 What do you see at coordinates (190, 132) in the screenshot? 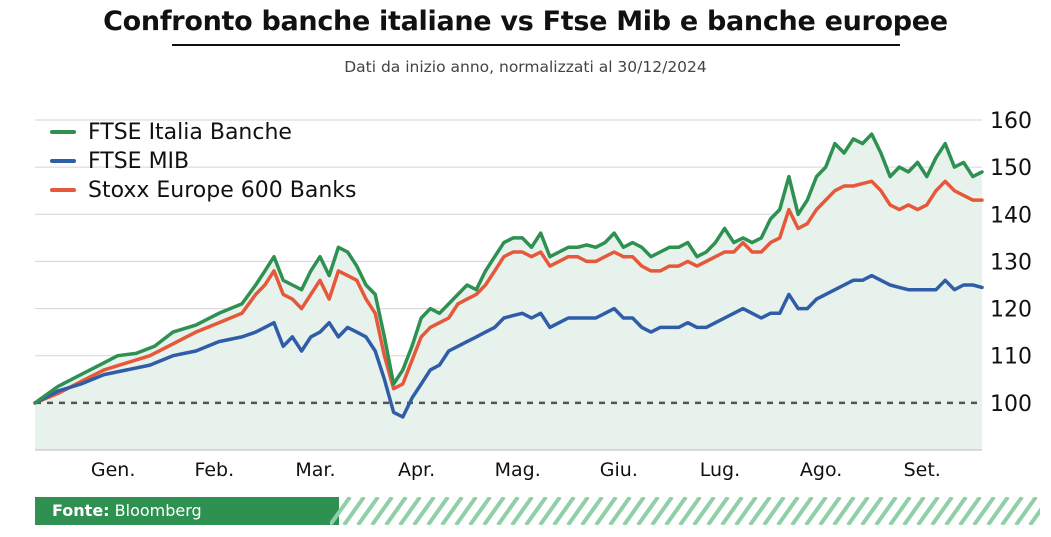
I see `legend-label: FTSE Italia Banche` at bounding box center [190, 132].